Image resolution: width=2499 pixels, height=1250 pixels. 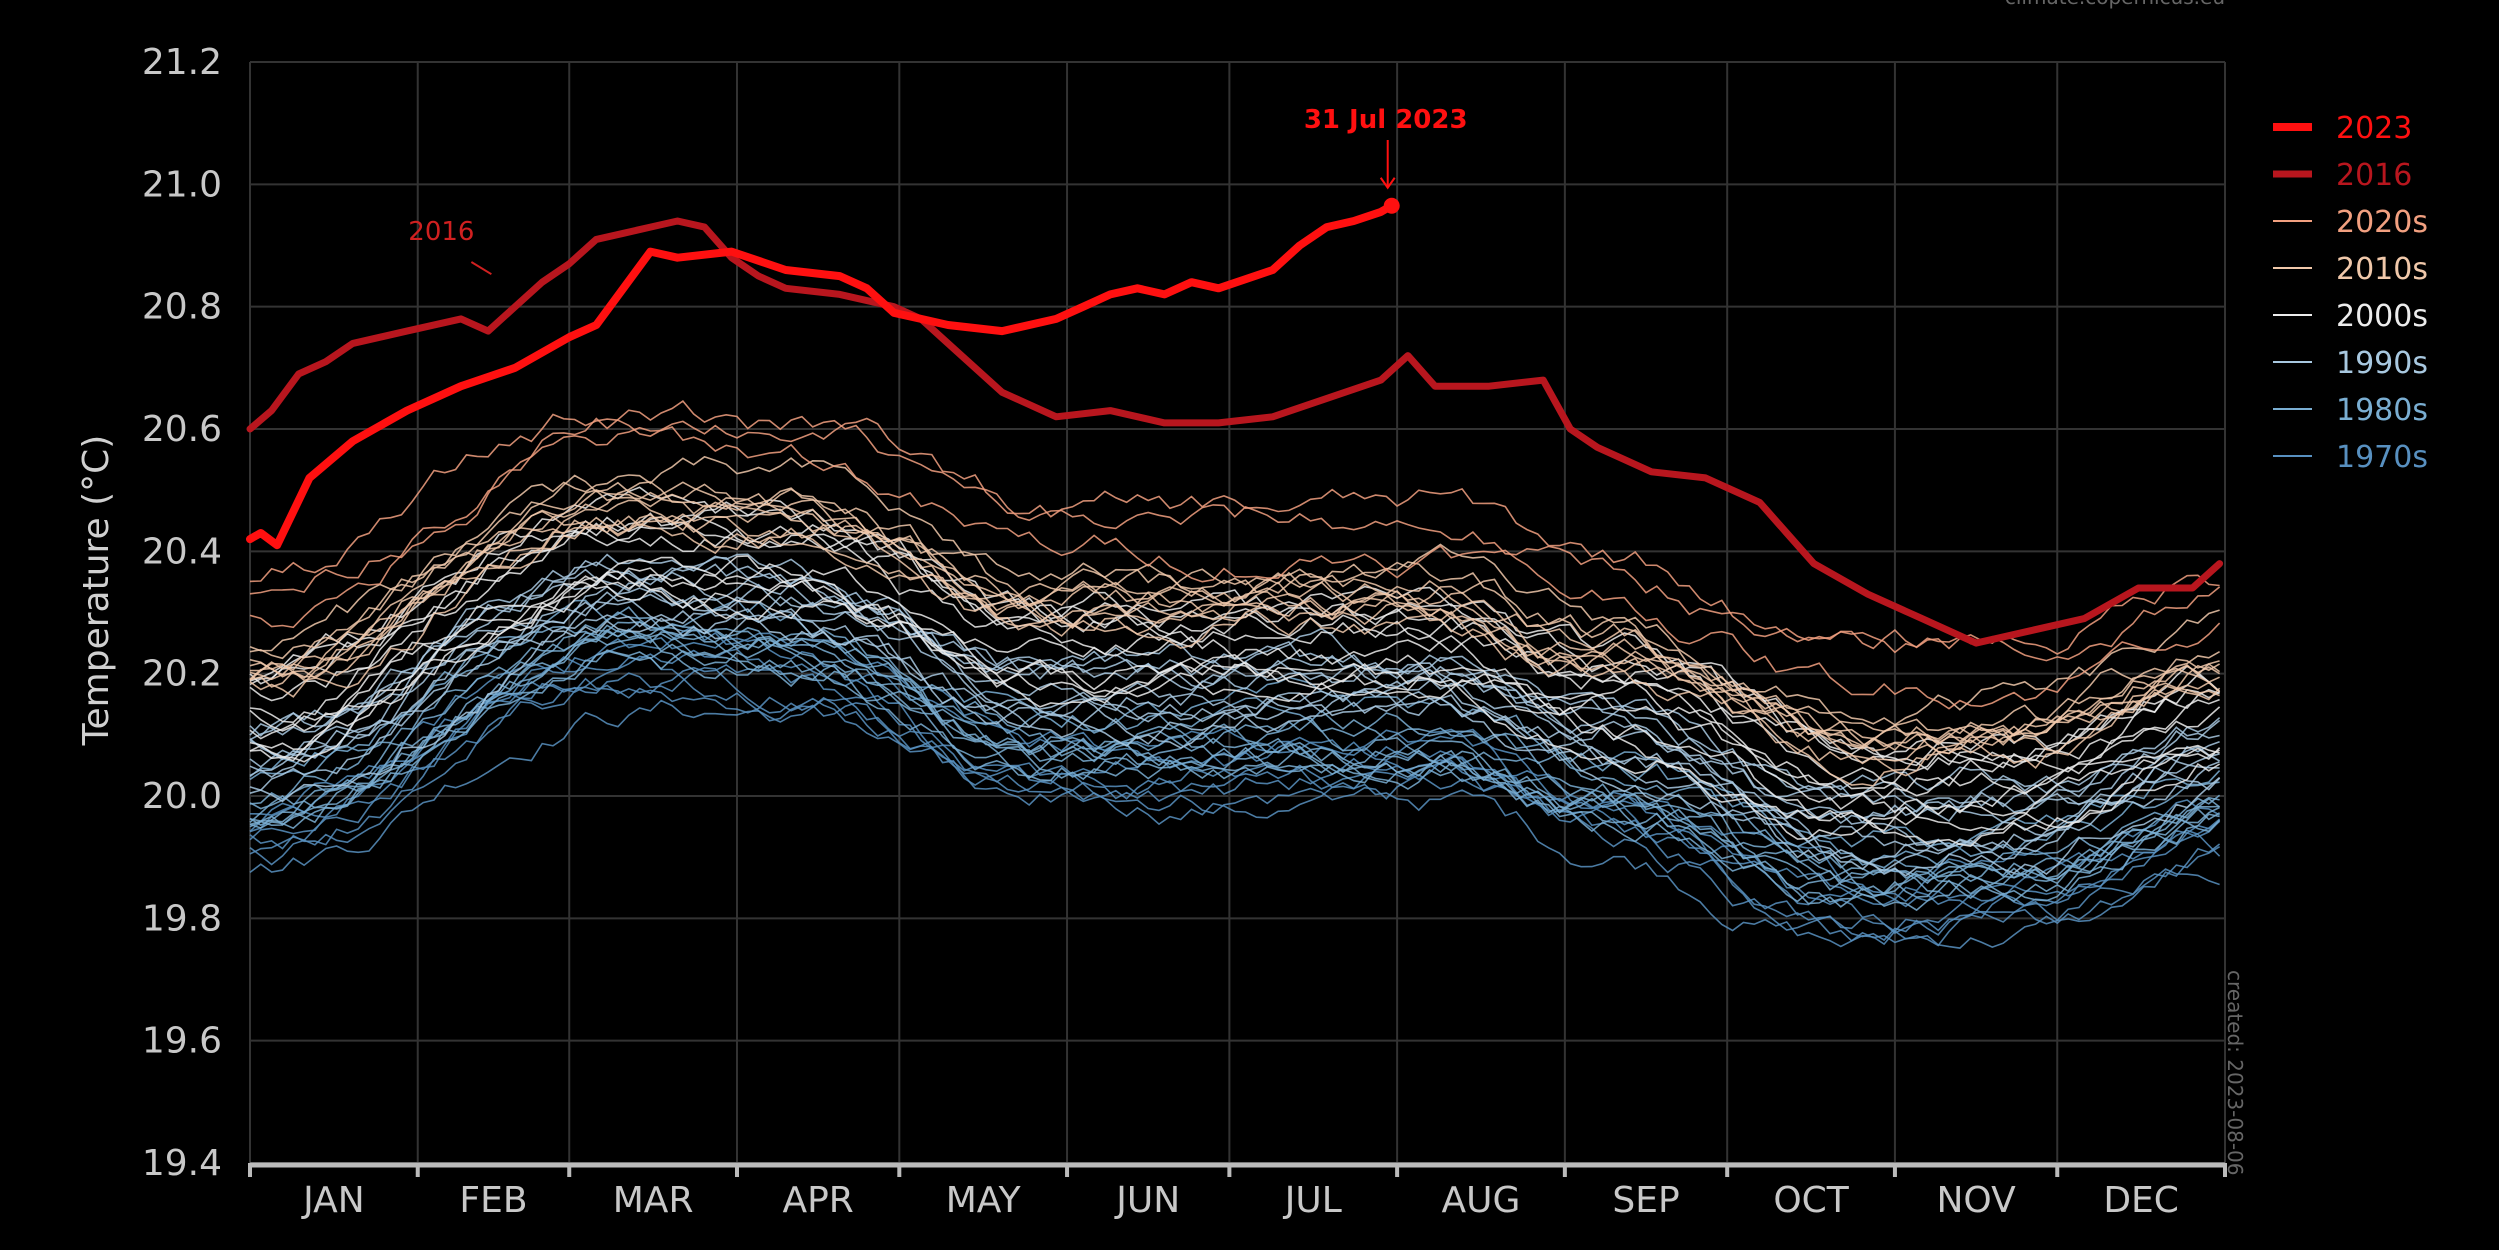 I want to click on x-tick-label: DEC, so click(x=2141, y=1200).